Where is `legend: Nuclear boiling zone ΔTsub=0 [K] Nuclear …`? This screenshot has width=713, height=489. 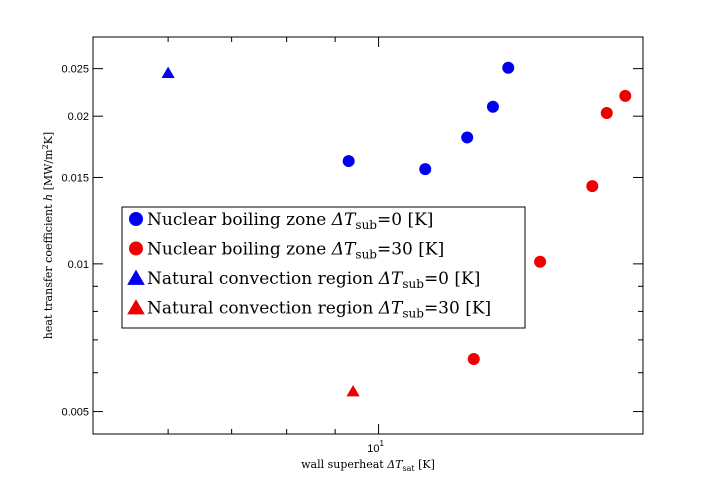 legend: Nuclear boiling zone ΔTsub=0 [K] Nuclear … is located at coordinates (323, 267).